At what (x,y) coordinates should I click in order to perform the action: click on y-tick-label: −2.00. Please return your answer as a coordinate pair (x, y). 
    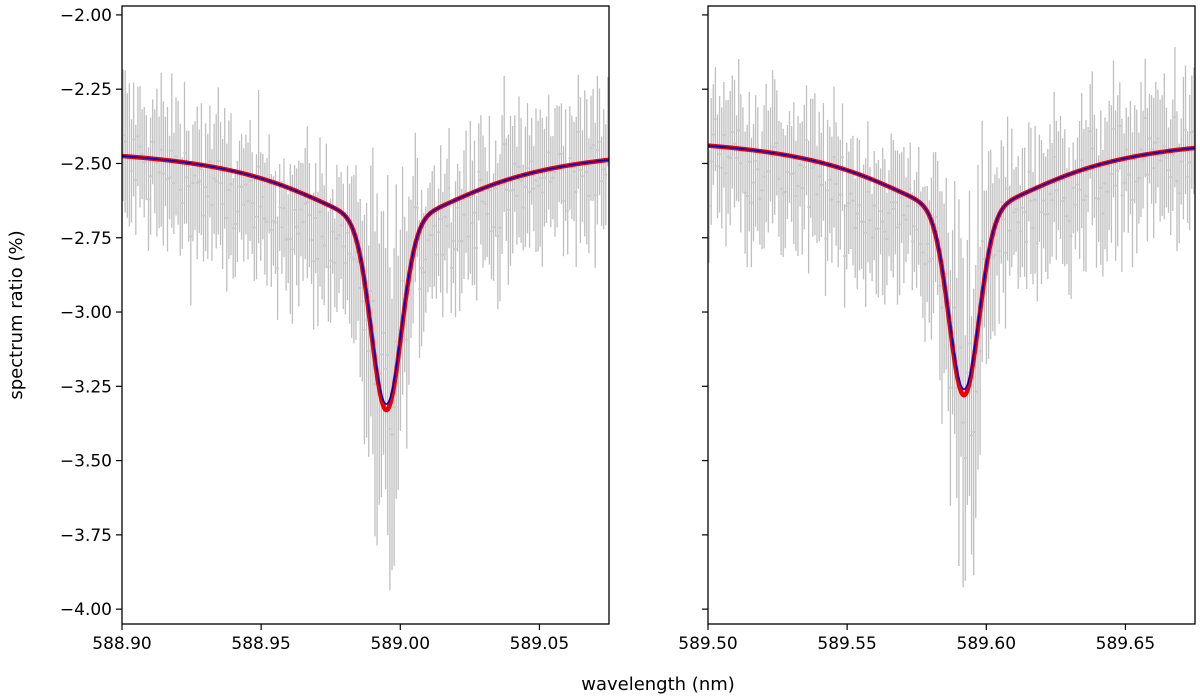
    Looking at the image, I should click on (86, 16).